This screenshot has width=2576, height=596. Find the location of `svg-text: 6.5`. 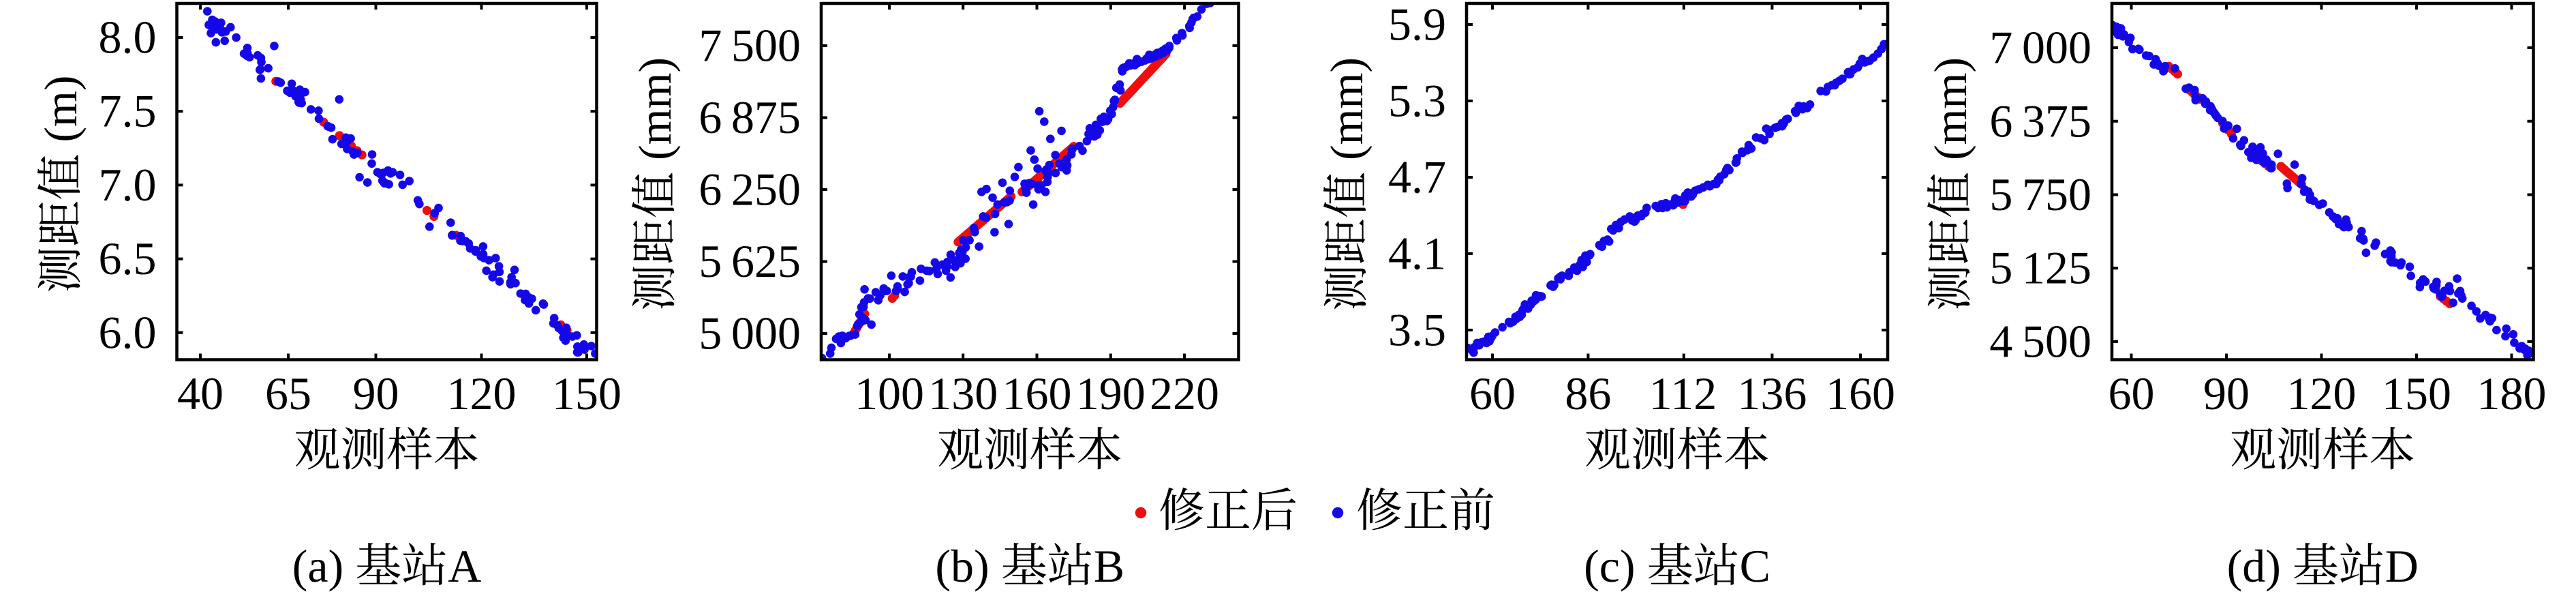

svg-text: 6.5 is located at coordinates (128, 258).